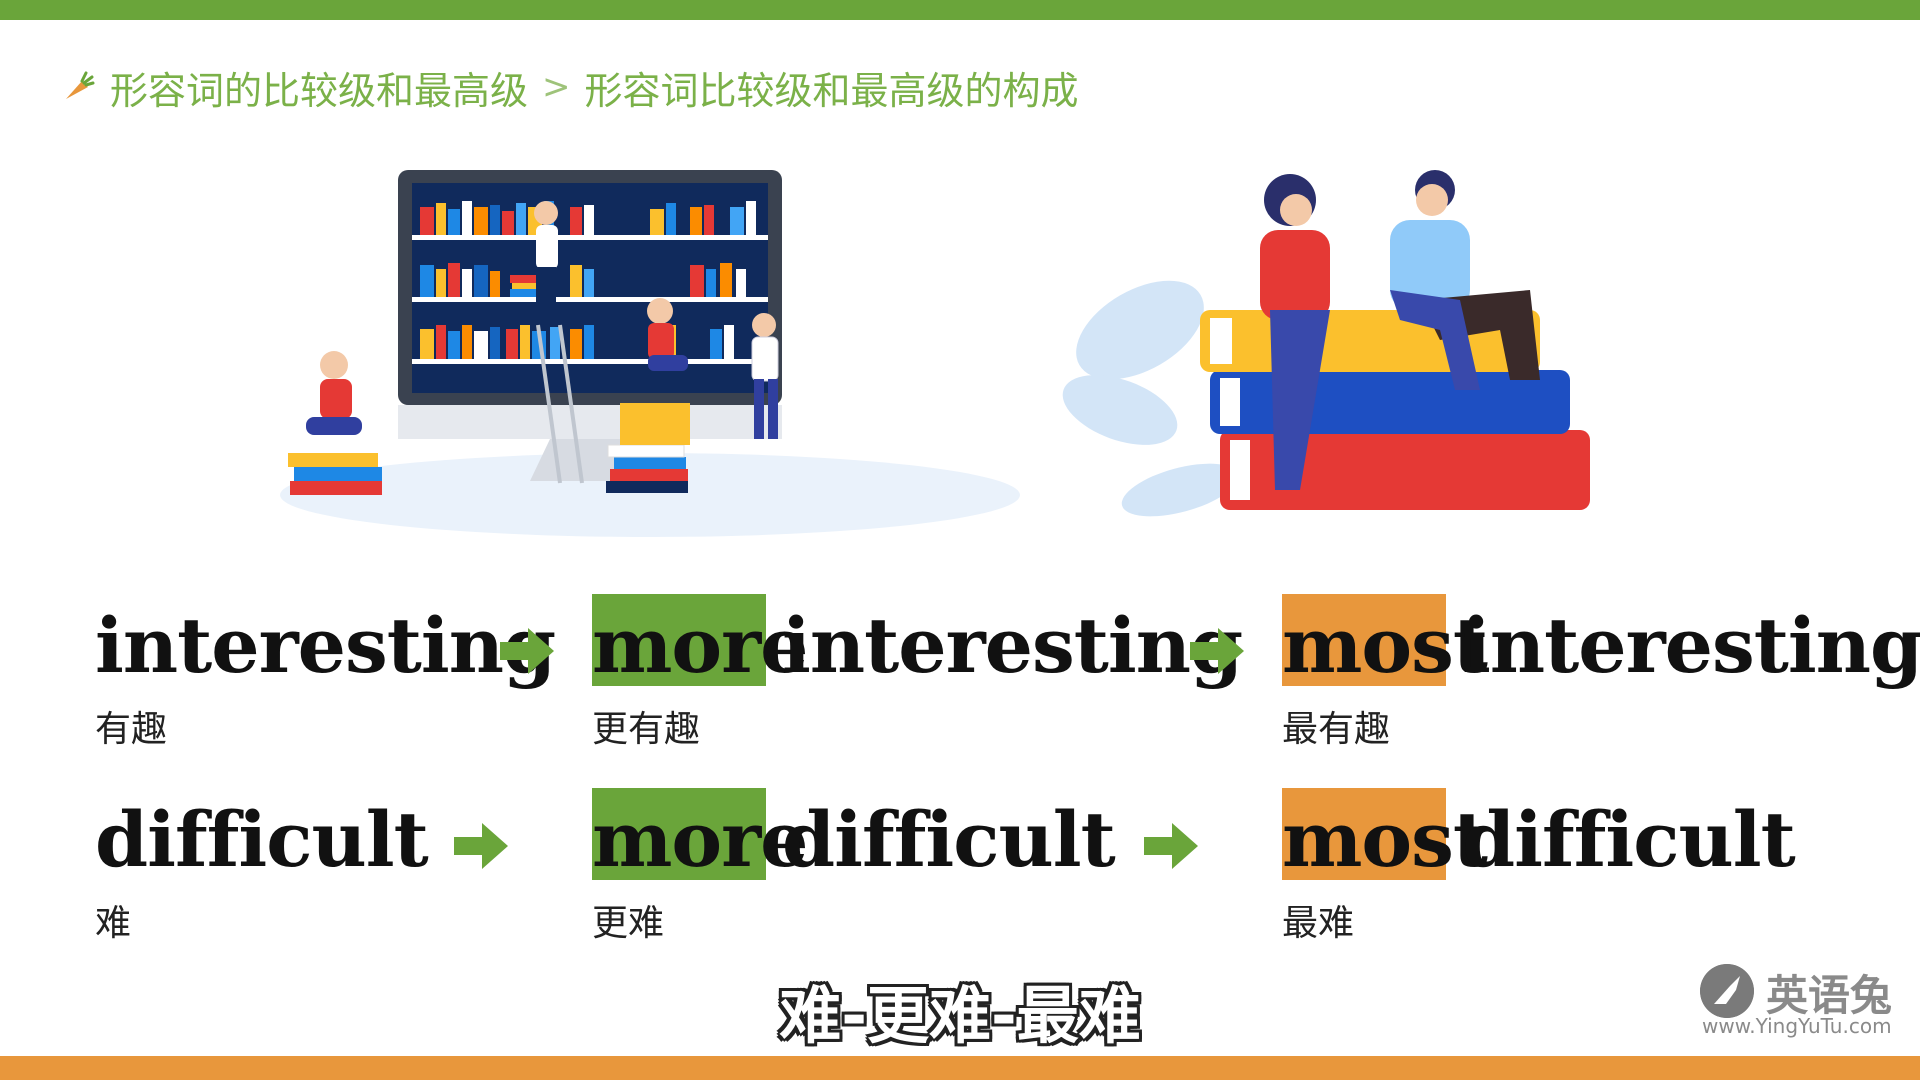  What do you see at coordinates (646, 729) in the screenshot?
I see `comparative-translation: 更有趣` at bounding box center [646, 729].